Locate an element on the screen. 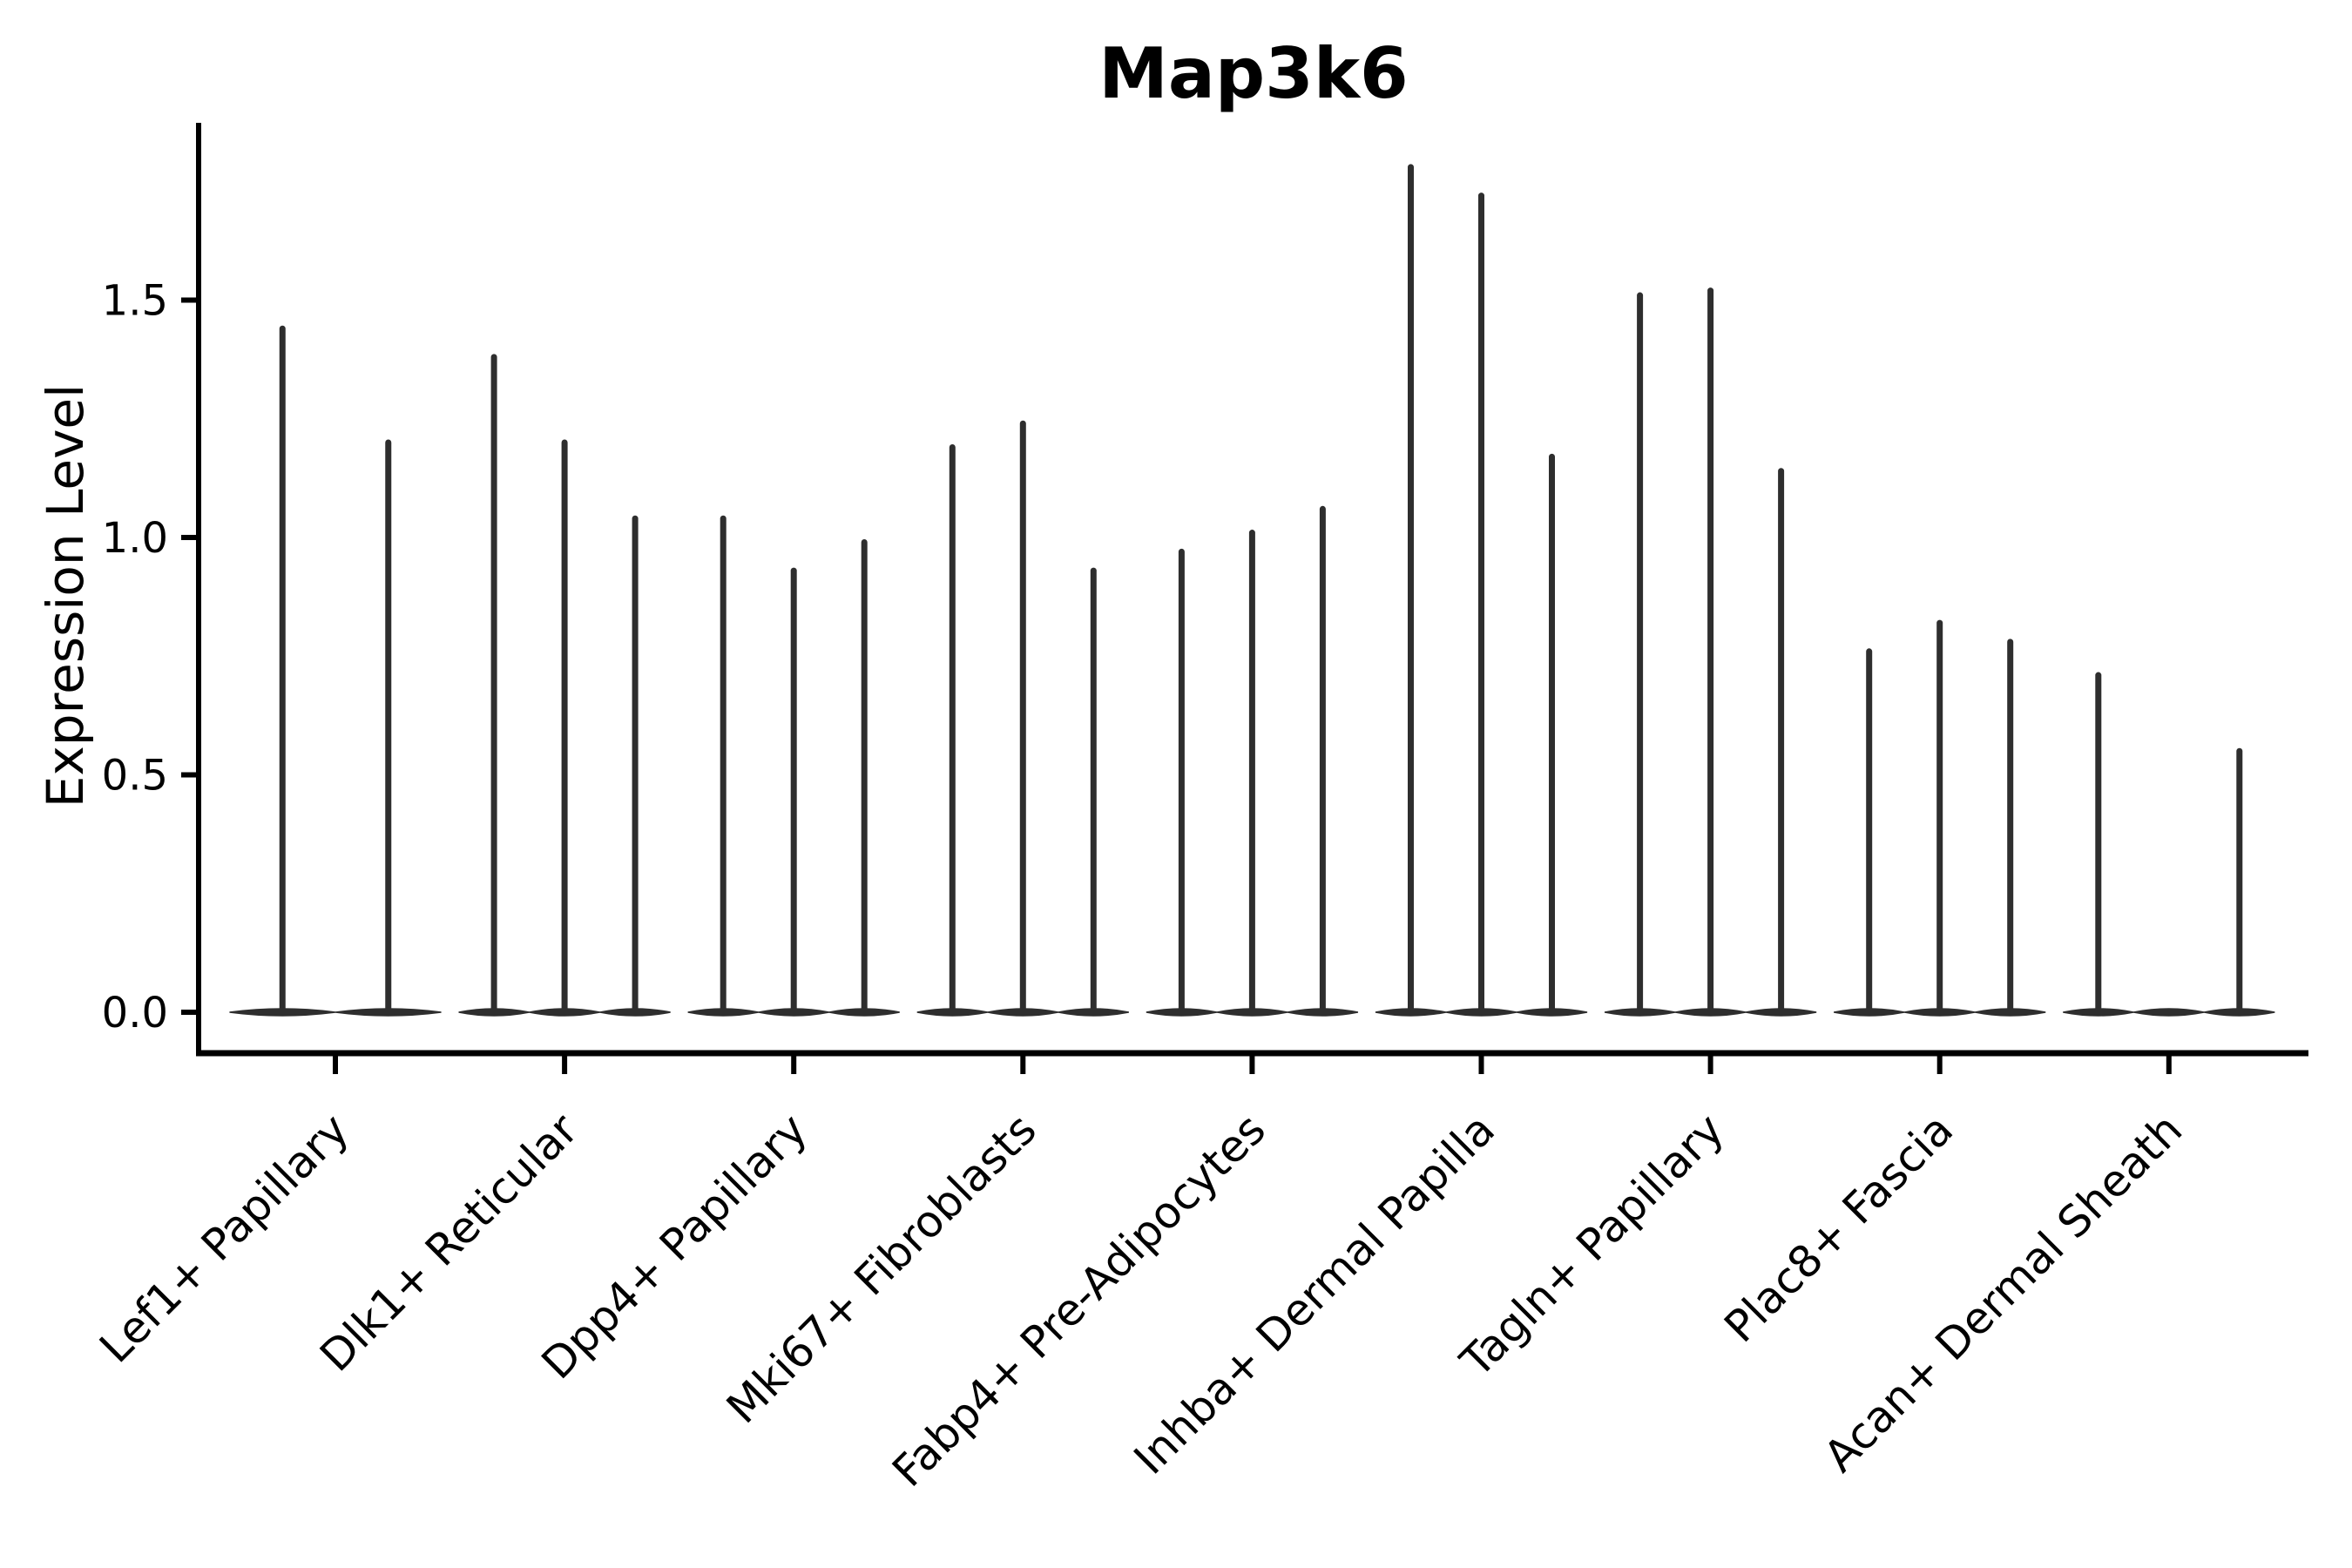  y-tick-label: 0.5 is located at coordinates (135, 776).